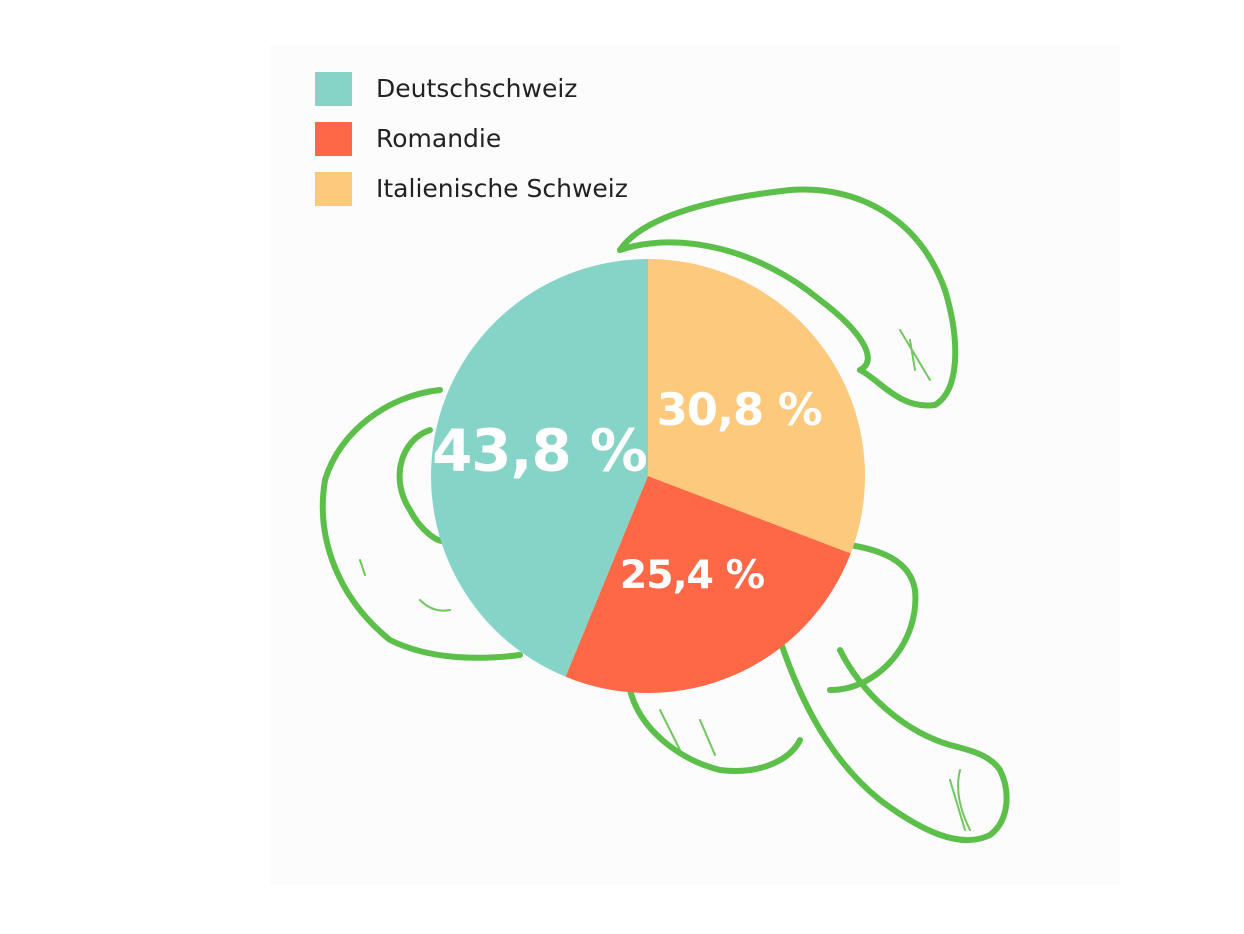 Image resolution: width=1244 pixels, height=934 pixels. What do you see at coordinates (476, 88) in the screenshot?
I see `legend-label: Deutschschweiz` at bounding box center [476, 88].